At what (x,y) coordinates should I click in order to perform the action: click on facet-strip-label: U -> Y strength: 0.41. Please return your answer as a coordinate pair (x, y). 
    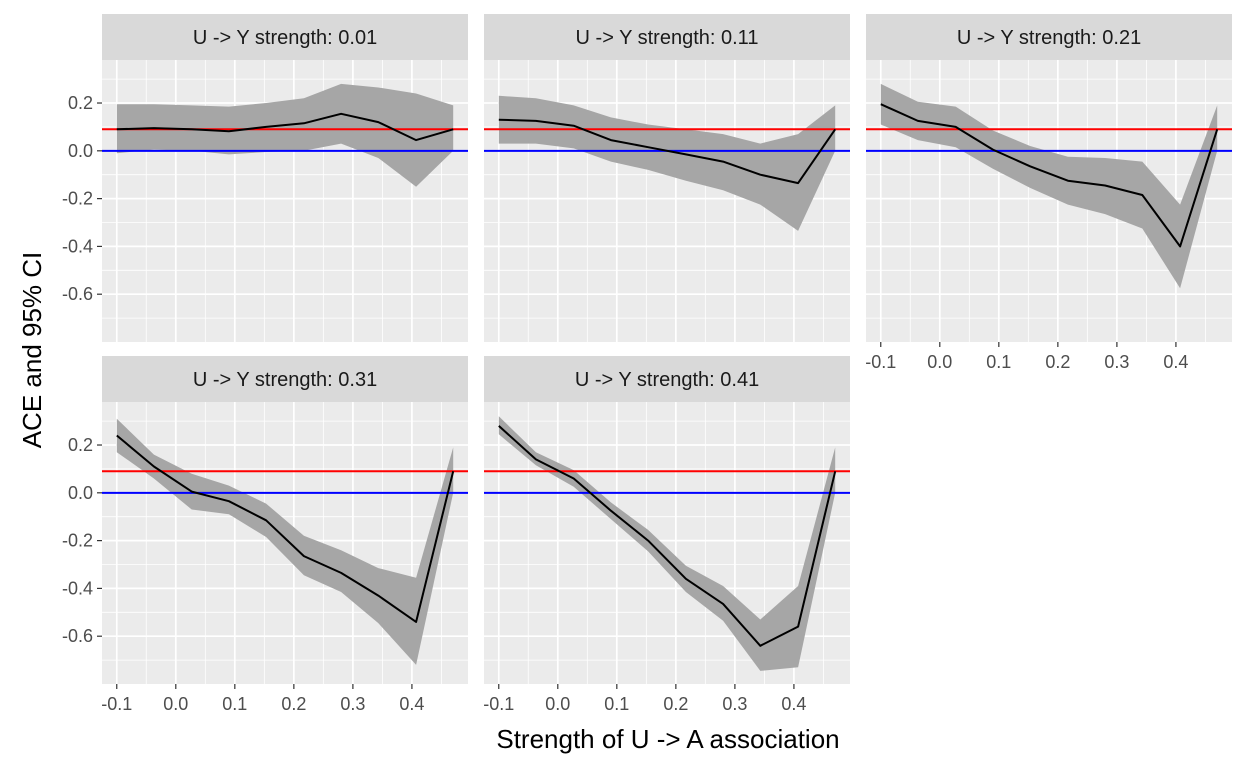
    Looking at the image, I should click on (667, 380).